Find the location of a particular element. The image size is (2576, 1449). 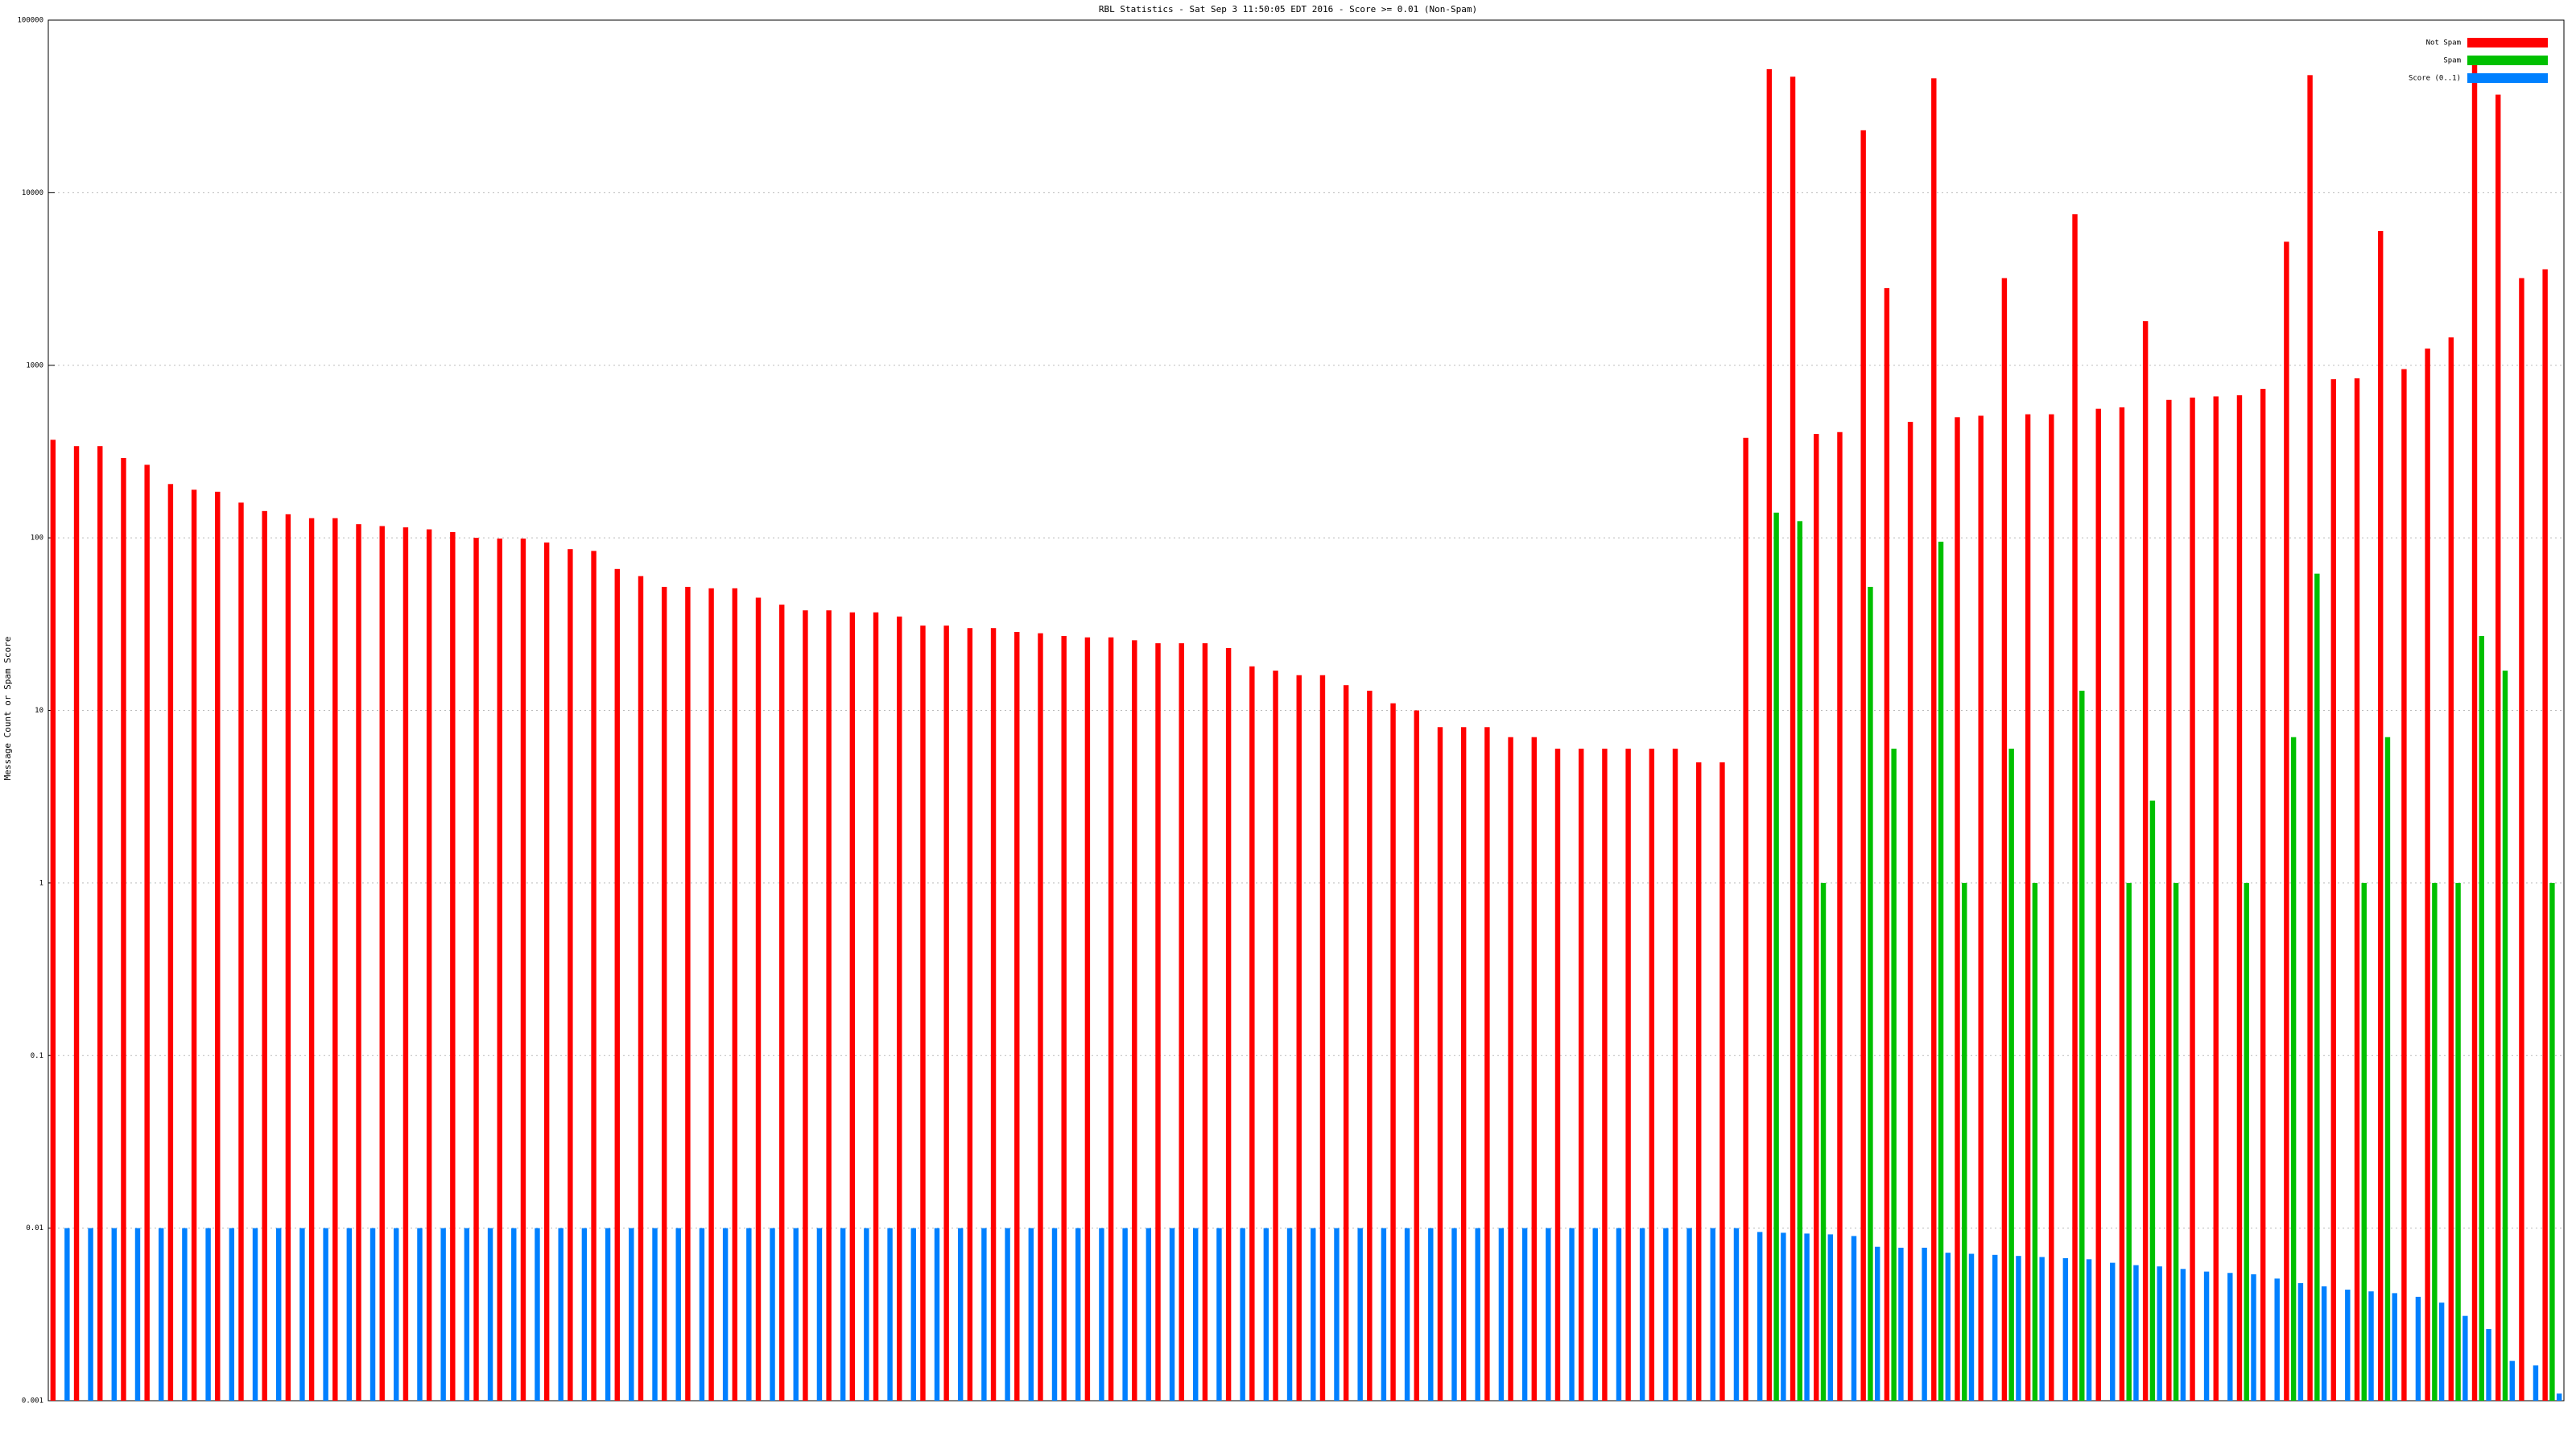

legend-label: Score (0..1) is located at coordinates (2435, 79).